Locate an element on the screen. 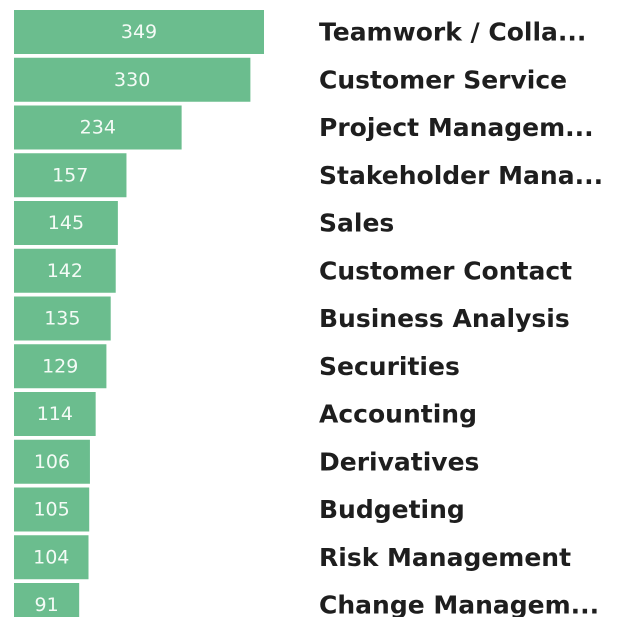 The width and height of the screenshot is (620, 617). category-label: Business Analysis is located at coordinates (444, 318).